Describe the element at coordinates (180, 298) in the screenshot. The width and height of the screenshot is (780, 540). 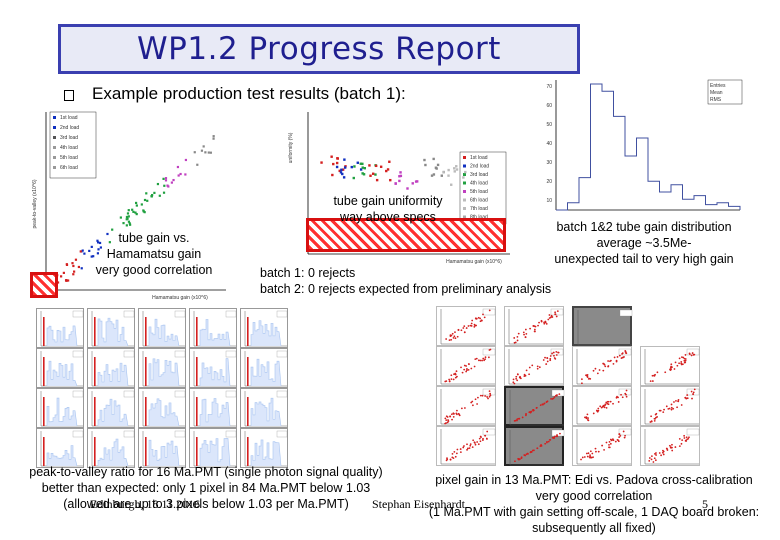
I see `gain-corr-xlabel: Hamamatsu gain (x10^6)` at that location.